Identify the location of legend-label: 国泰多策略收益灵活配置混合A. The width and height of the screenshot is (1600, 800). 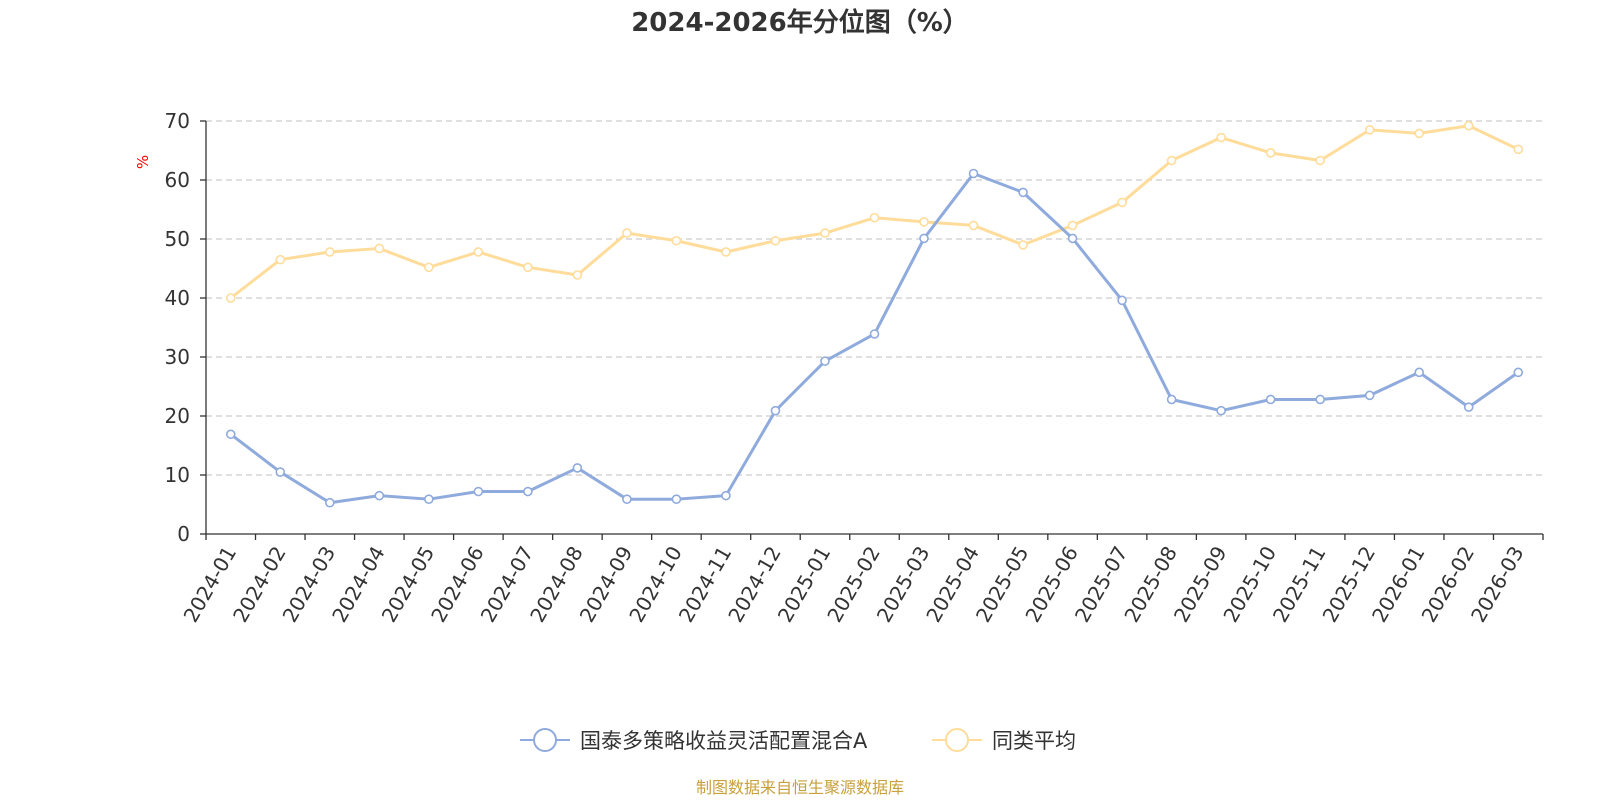
(724, 741).